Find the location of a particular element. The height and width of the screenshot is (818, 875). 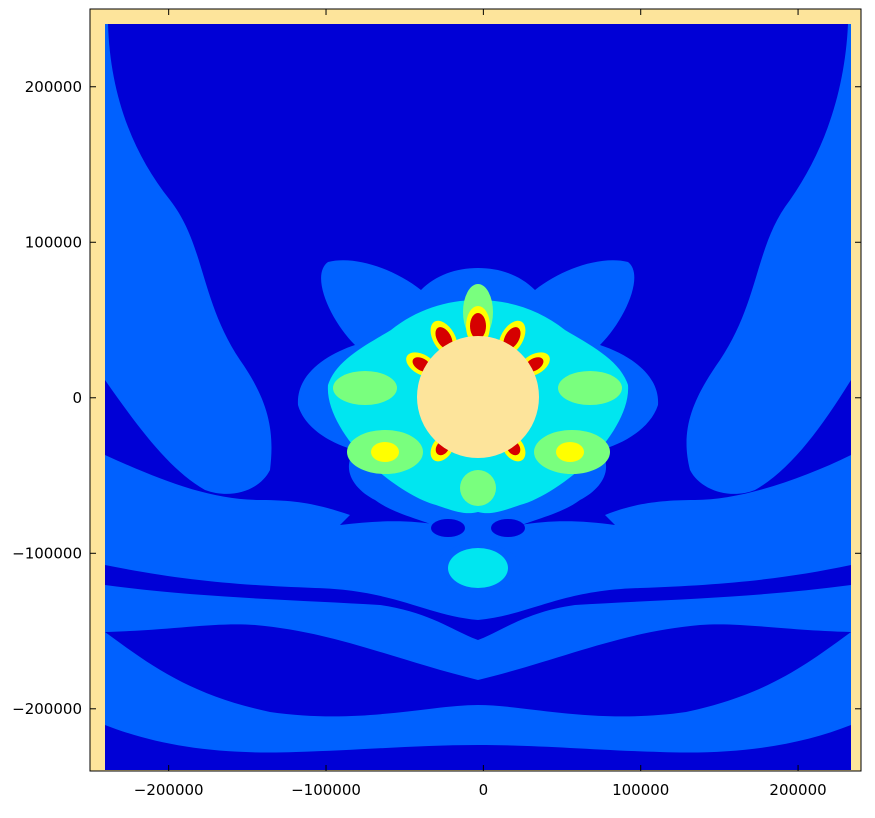

obstacle-circle is located at coordinates (478, 397).